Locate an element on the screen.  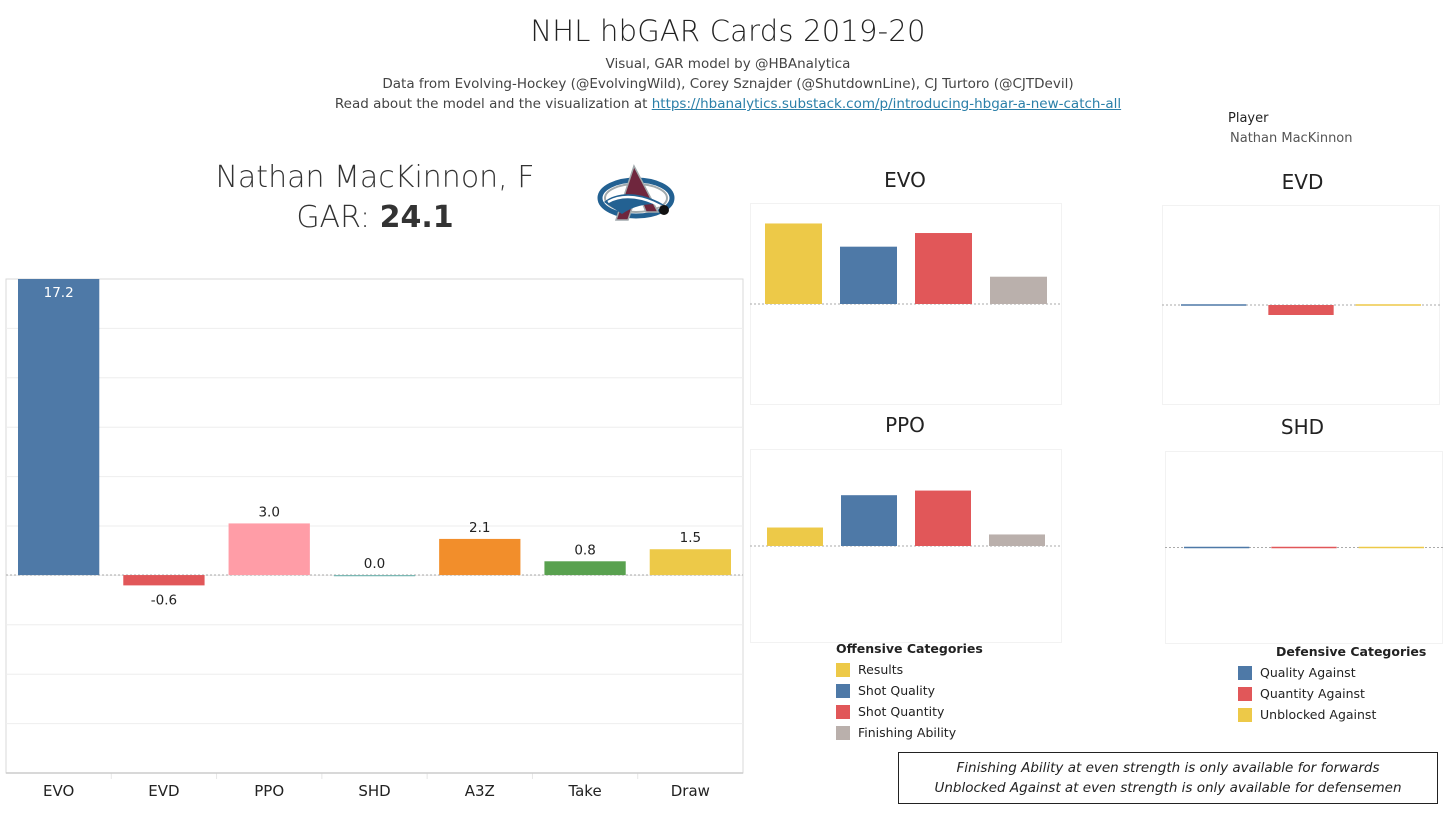
x-tick-label: EVD is located at coordinates (163, 791).